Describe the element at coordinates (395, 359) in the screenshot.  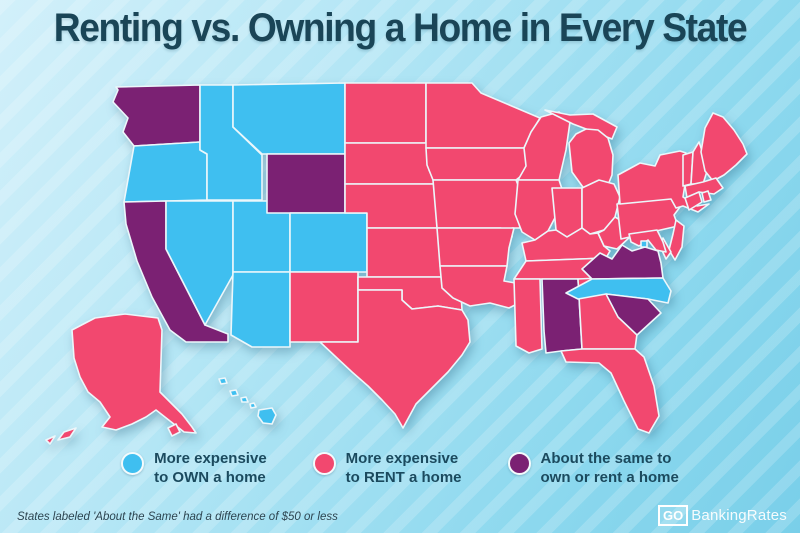
I see `state-tx` at that location.